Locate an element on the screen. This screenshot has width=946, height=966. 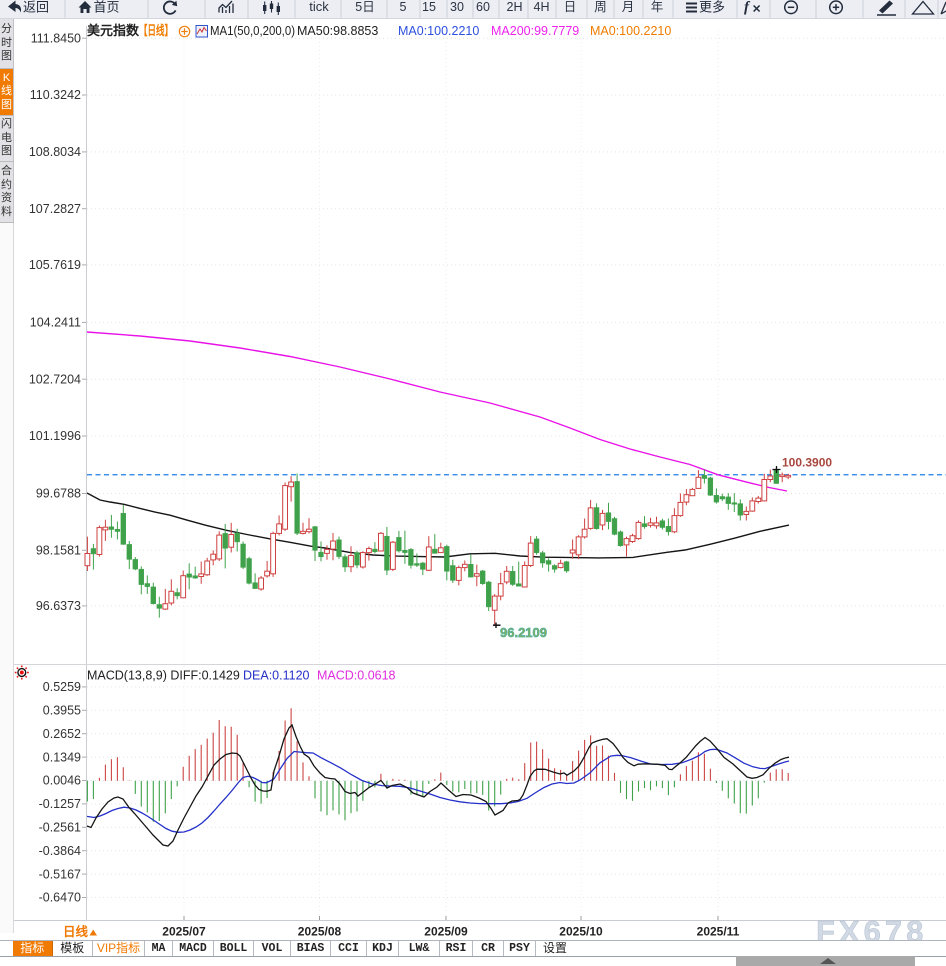
svg-text: 104.2411 is located at coordinates (55, 323).